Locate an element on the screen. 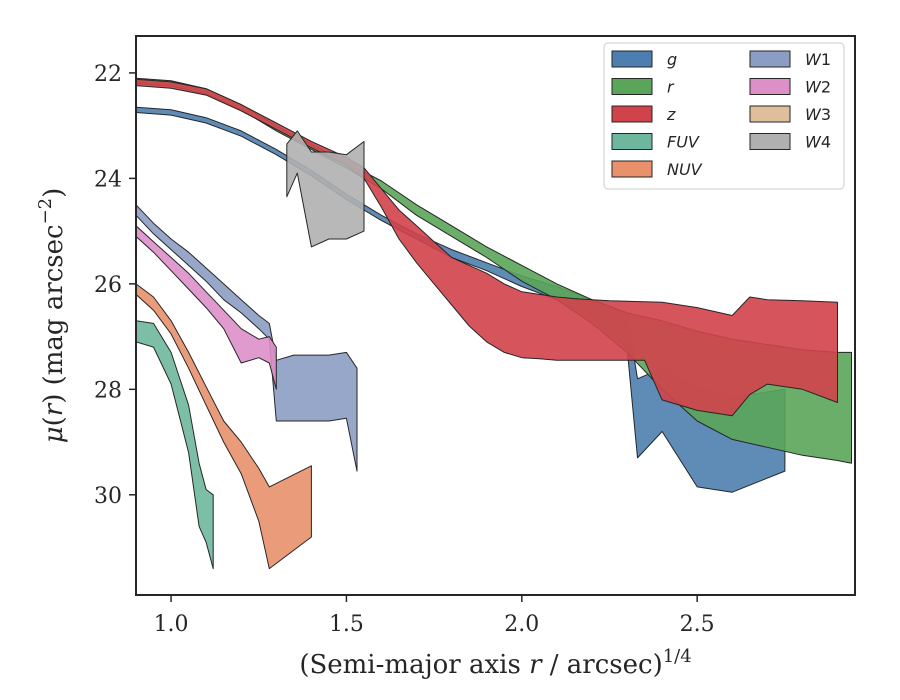 This screenshot has width=900, height=700. band-w1 is located at coordinates (247, 338).